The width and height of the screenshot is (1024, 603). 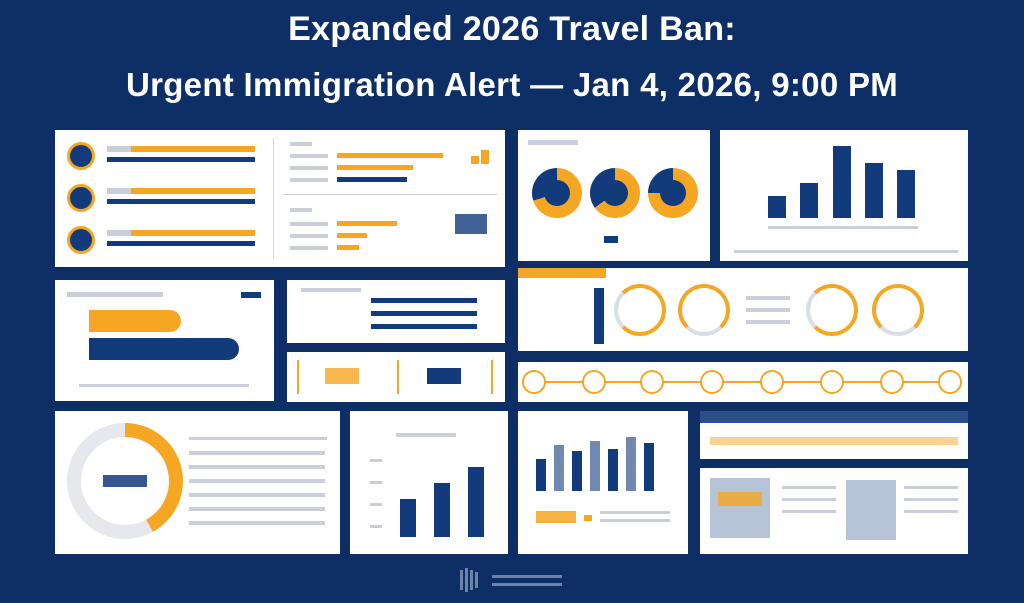 I want to click on panel-navy-bars, so click(x=396, y=311).